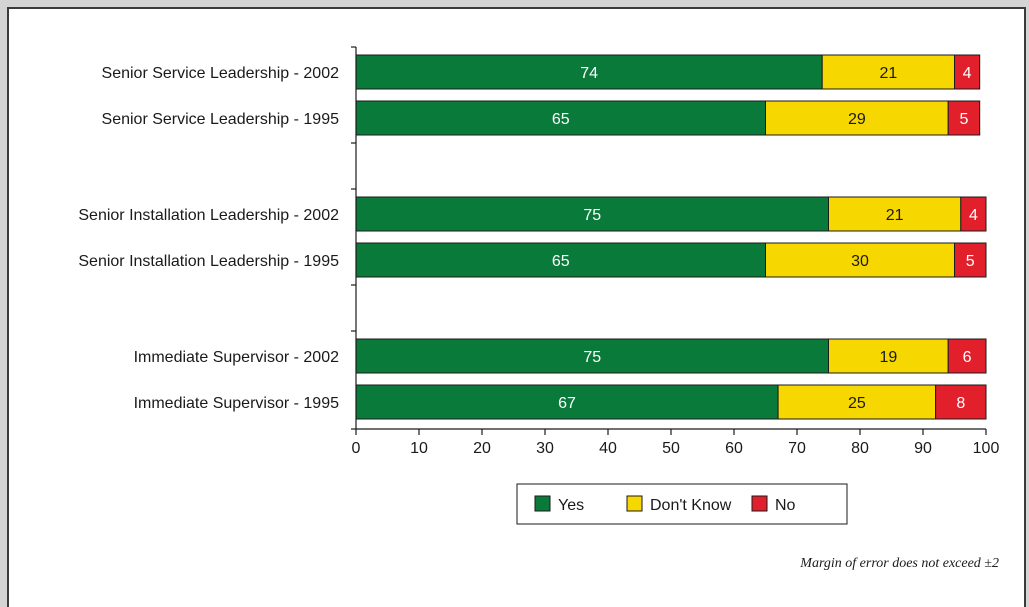 The width and height of the screenshot is (1029, 607). I want to click on data-label-yes: 67, so click(567, 403).